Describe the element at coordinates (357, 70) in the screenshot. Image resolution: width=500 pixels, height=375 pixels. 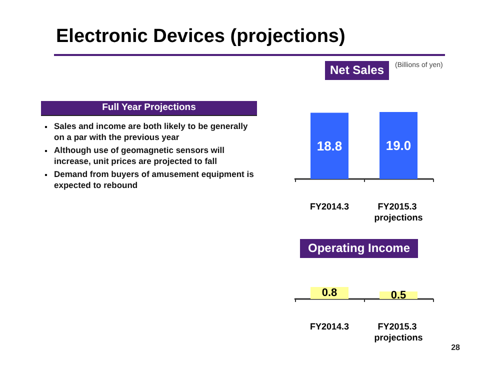
I see `chart-title: Net Sales` at that location.